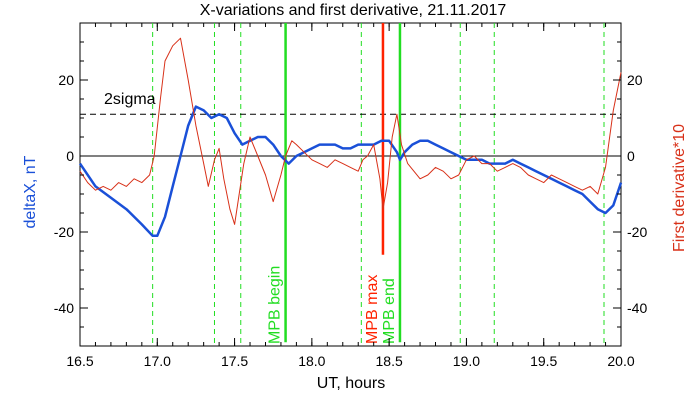 The width and height of the screenshot is (700, 405). What do you see at coordinates (620, 361) in the screenshot?
I see `x-tick-label: 20.0` at bounding box center [620, 361].